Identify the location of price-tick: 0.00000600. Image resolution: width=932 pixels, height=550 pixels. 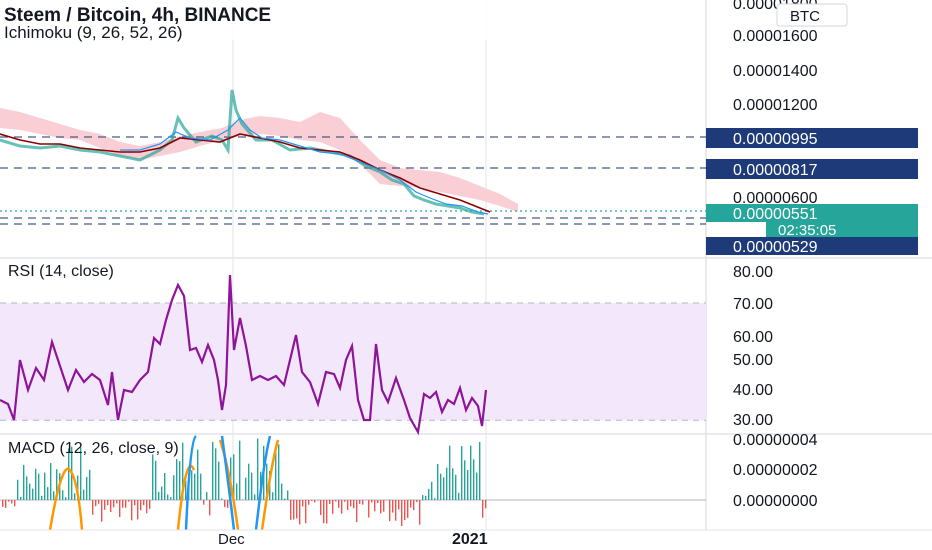
(775, 198).